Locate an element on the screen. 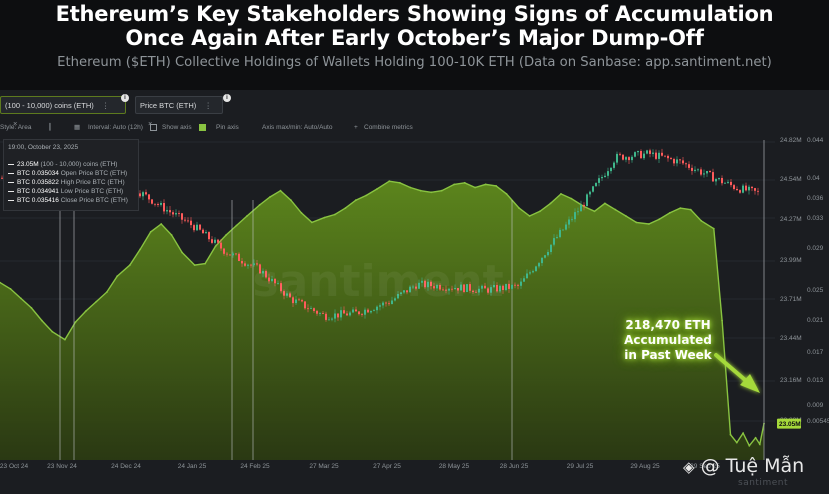  accumulation-callout: 218,470 ETH Accumulated in Past Week is located at coordinates (668, 340).